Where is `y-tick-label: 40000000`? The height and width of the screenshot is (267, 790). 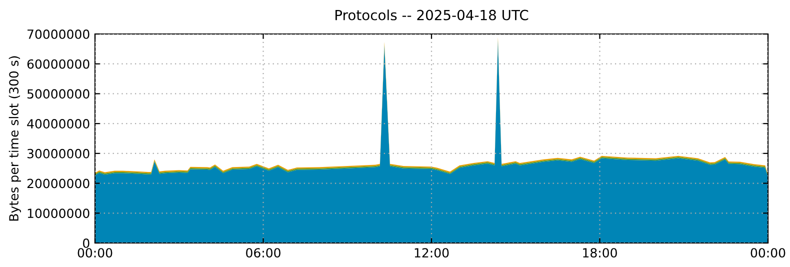 y-tick-label: 40000000 is located at coordinates (58, 123).